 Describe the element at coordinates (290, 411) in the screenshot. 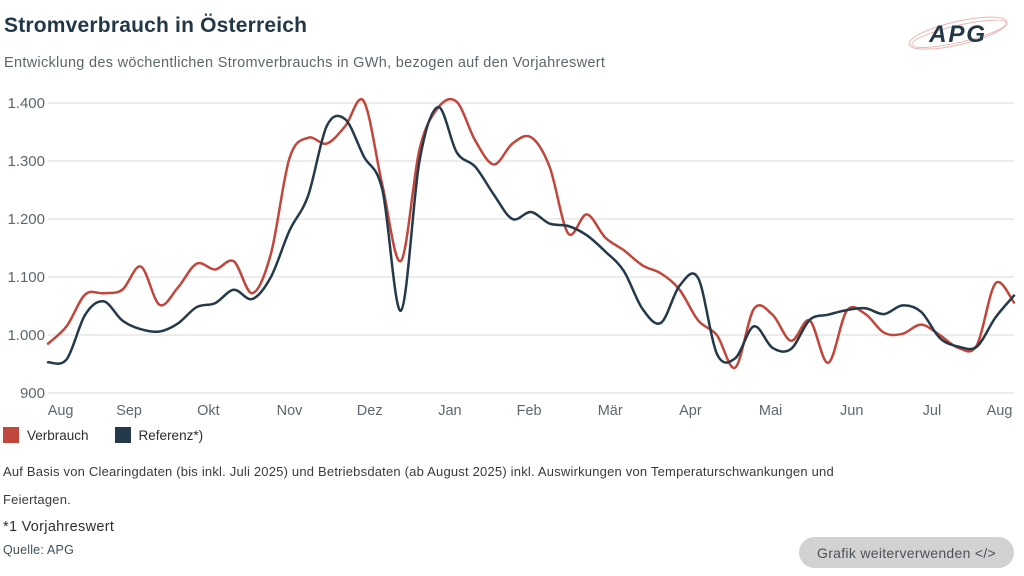

I see `x-axis-tick: Nov` at that location.